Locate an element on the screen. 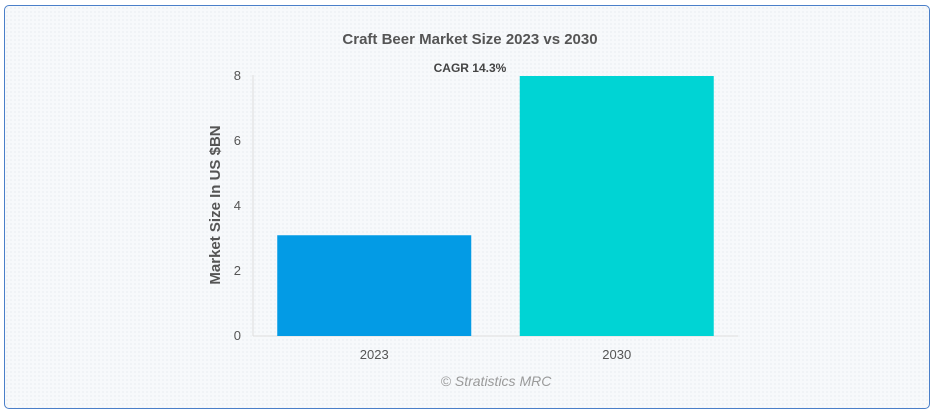  y-tick-label: 0 is located at coordinates (237, 335).